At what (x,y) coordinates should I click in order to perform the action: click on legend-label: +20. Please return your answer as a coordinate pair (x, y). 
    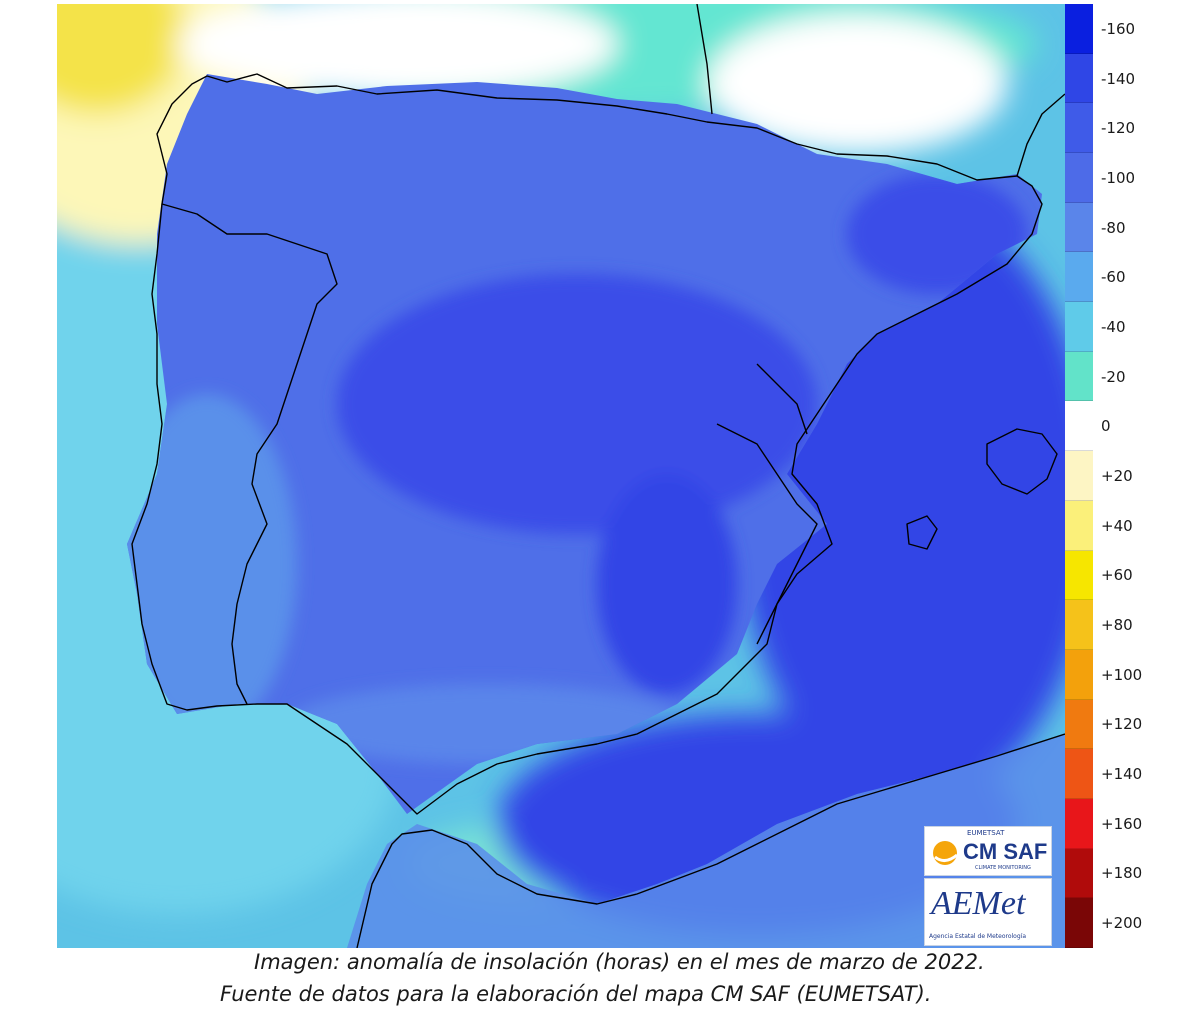
    Looking at the image, I should click on (1117, 475).